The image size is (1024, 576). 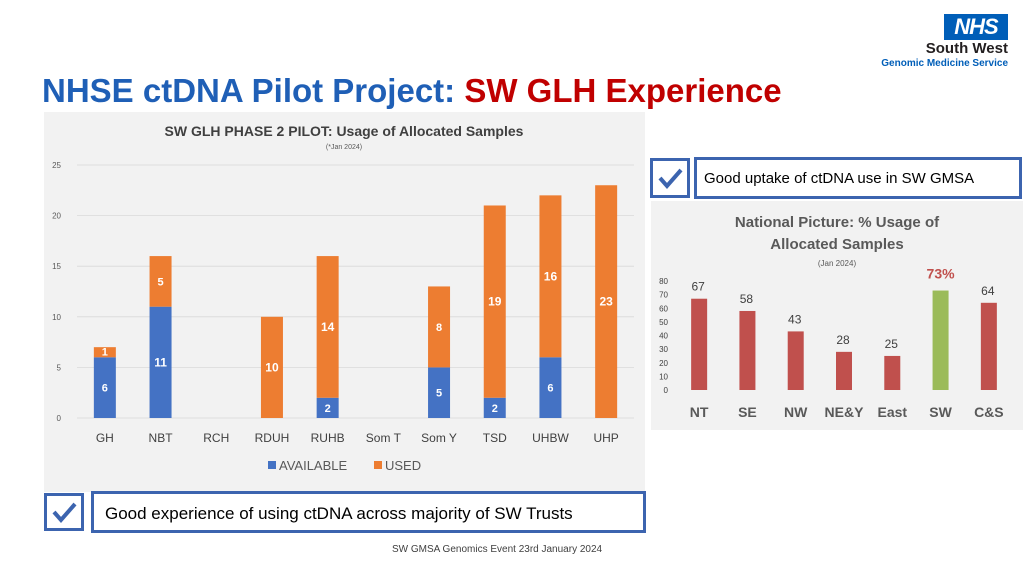 I want to click on chart2-ytick-label: 80, so click(x=663, y=281).